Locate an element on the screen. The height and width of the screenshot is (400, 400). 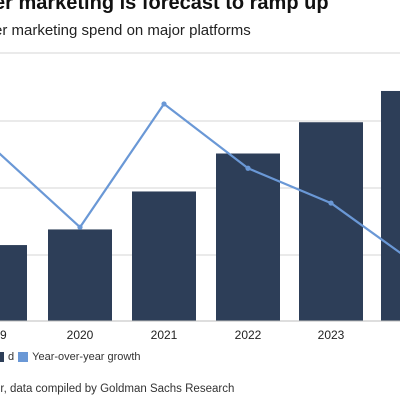
bar-2022 is located at coordinates (248, 237).